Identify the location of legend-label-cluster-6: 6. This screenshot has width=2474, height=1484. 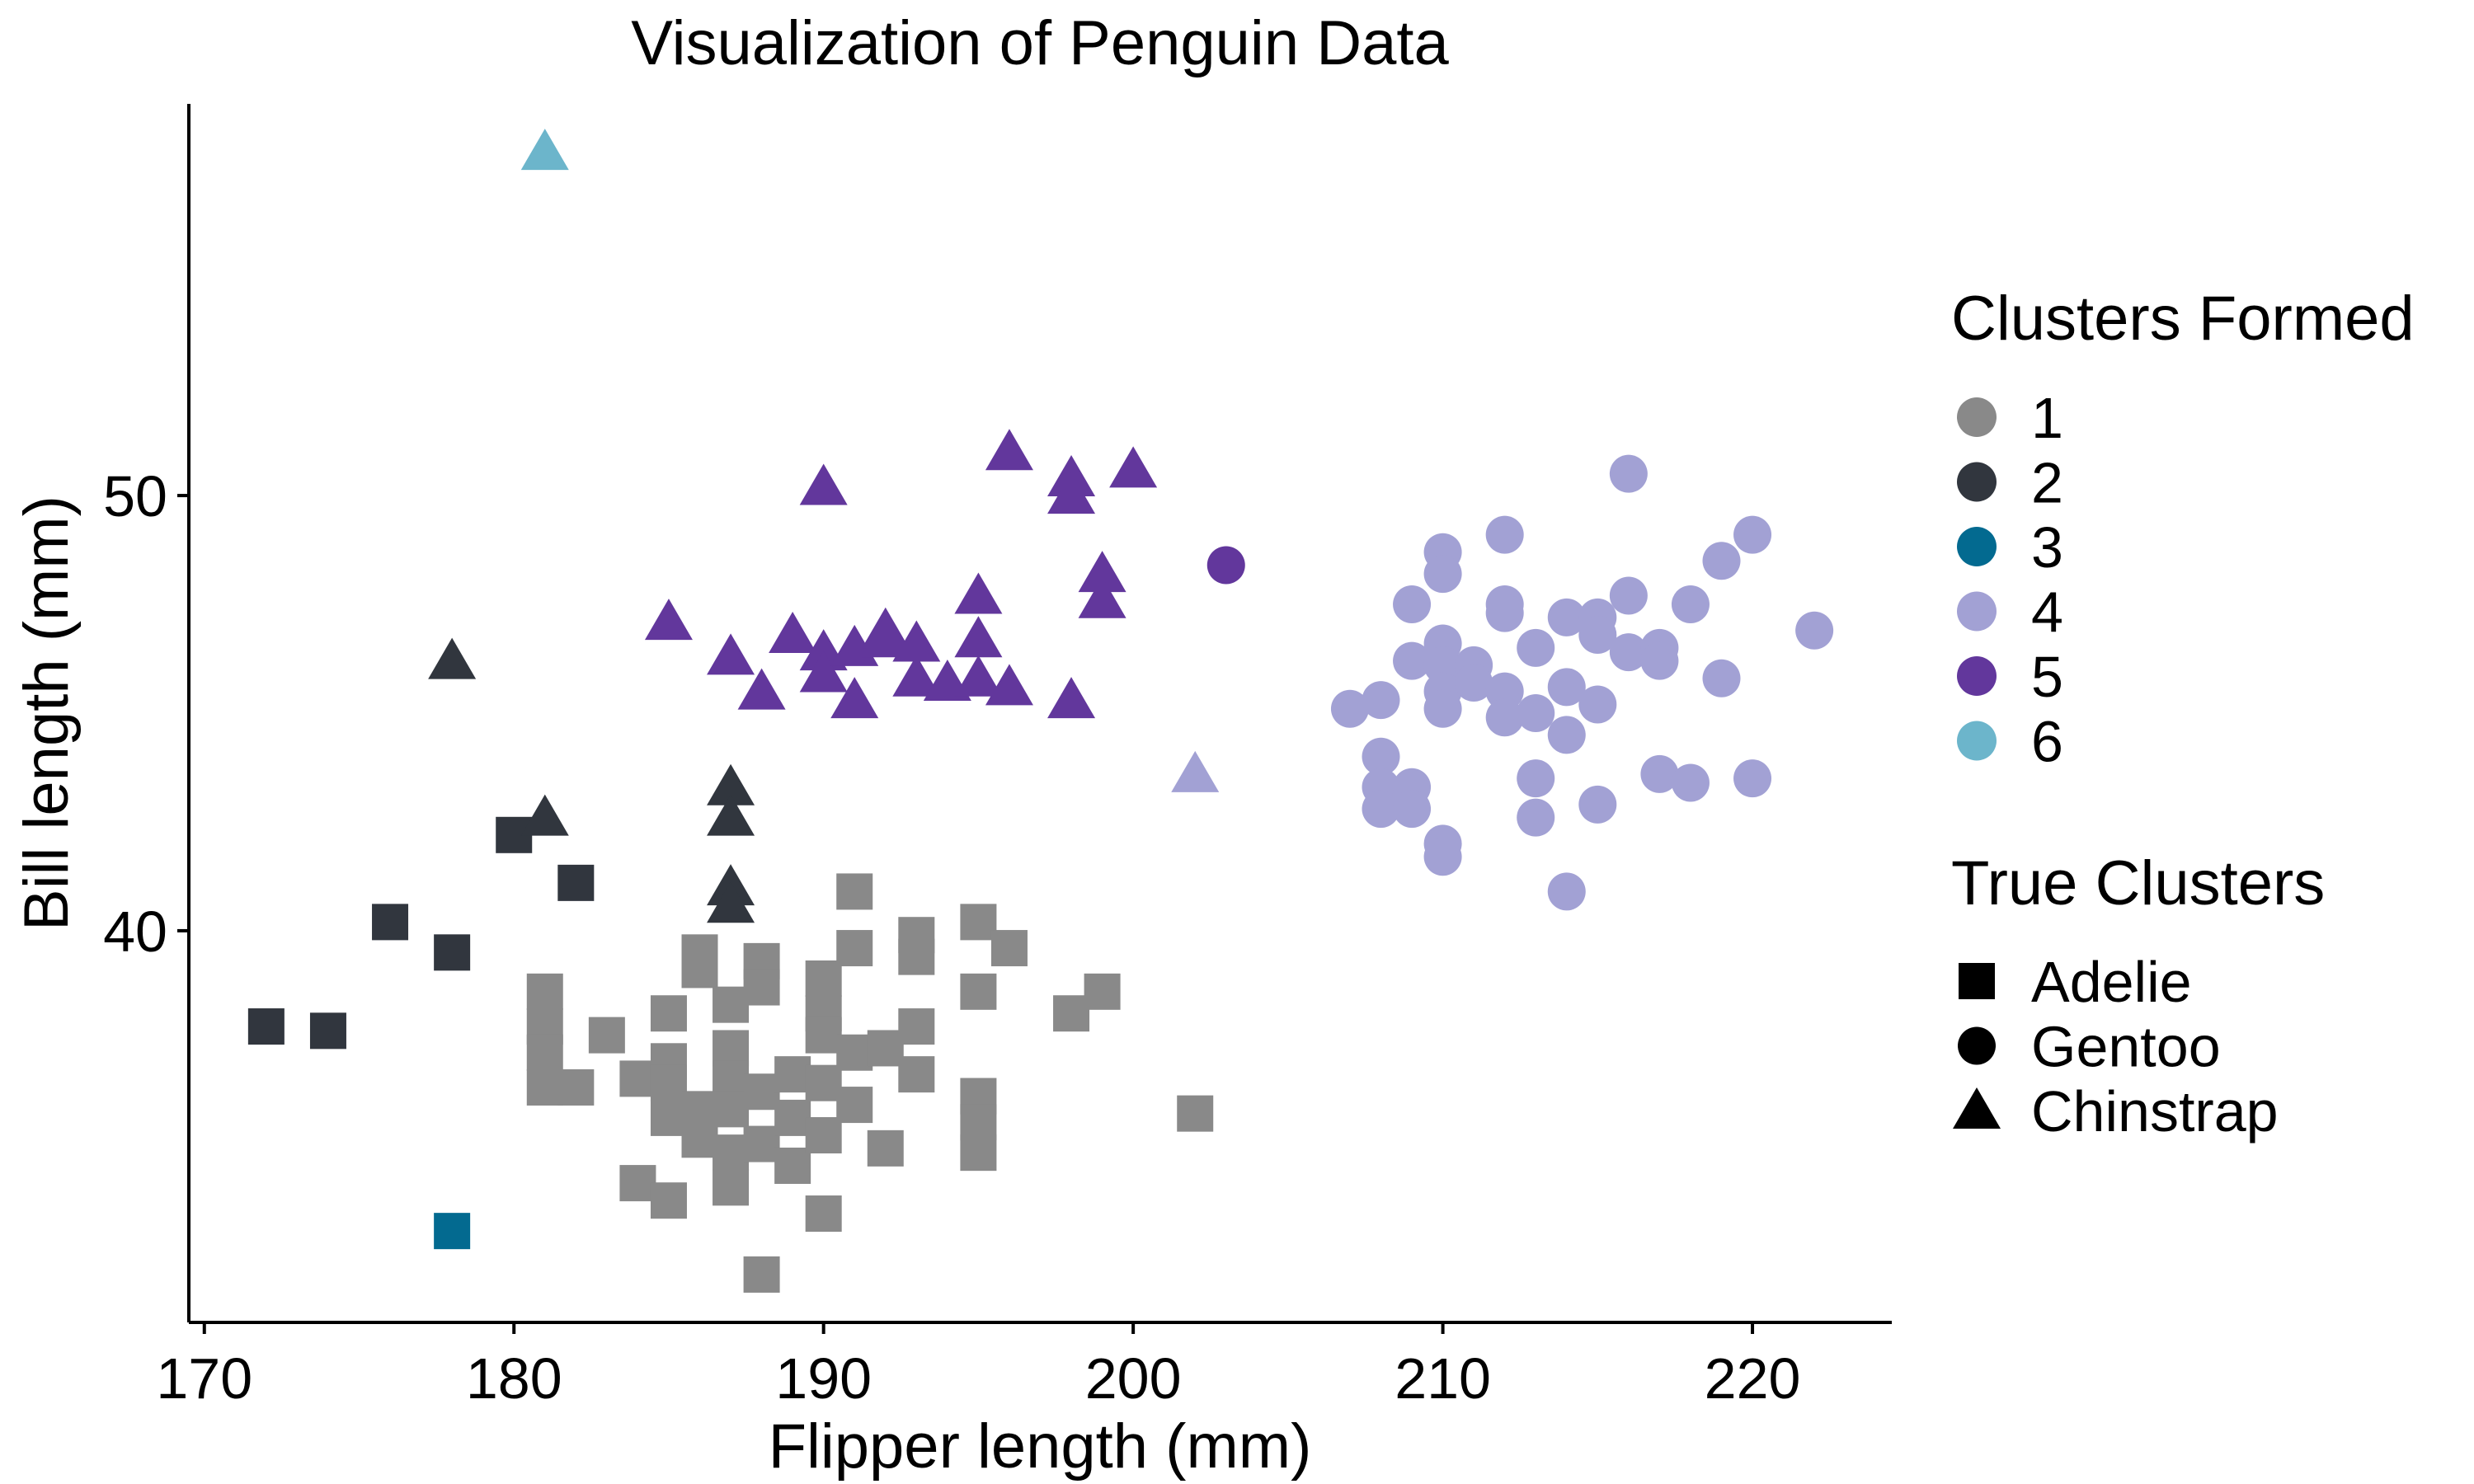
(2047, 742).